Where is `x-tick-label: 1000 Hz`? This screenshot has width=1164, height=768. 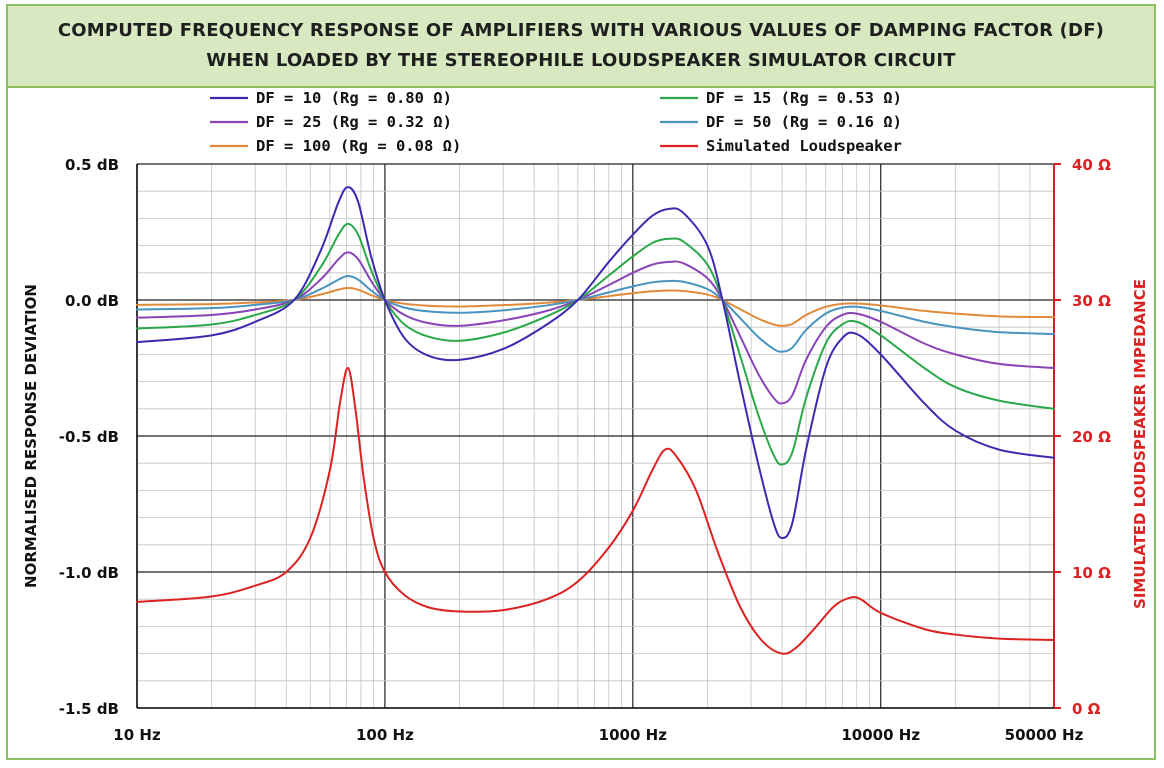
x-tick-label: 1000 Hz is located at coordinates (633, 735).